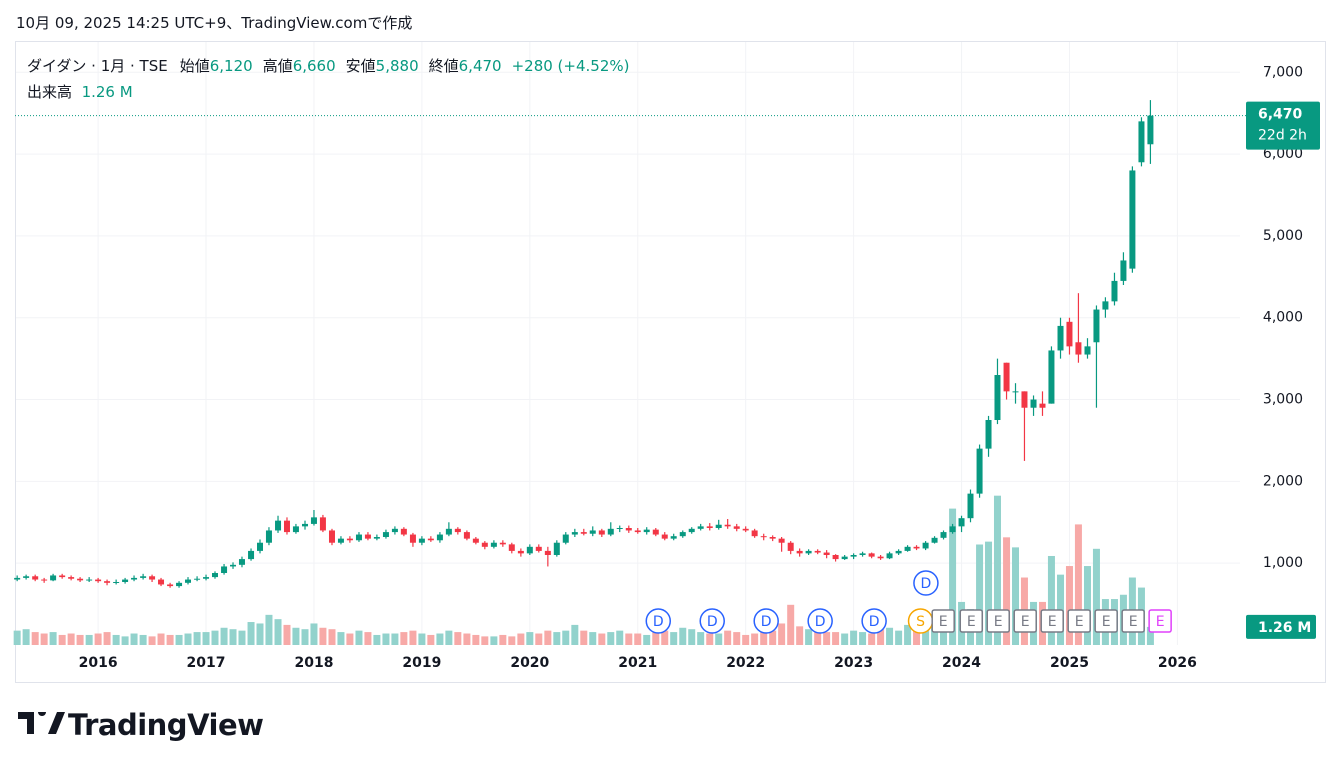 This screenshot has width=1341, height=773. Describe the element at coordinates (1283, 481) in the screenshot. I see `y-tick-label: 2,000` at that location.